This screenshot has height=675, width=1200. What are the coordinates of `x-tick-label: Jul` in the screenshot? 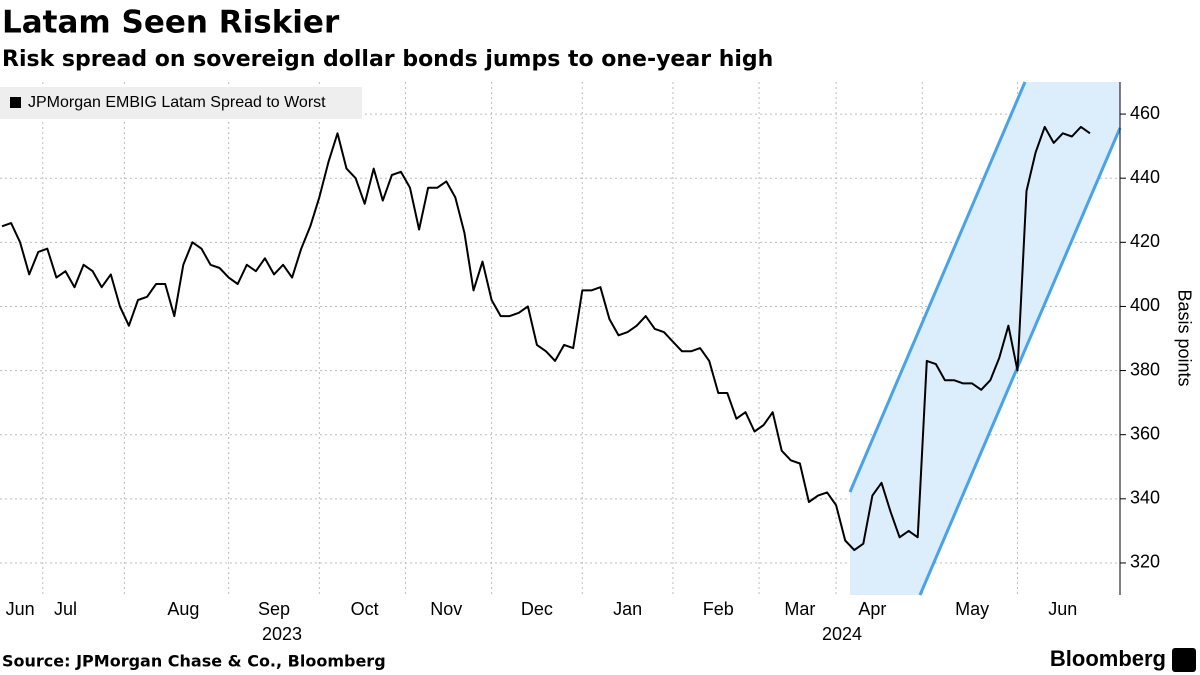 It's located at (65, 609).